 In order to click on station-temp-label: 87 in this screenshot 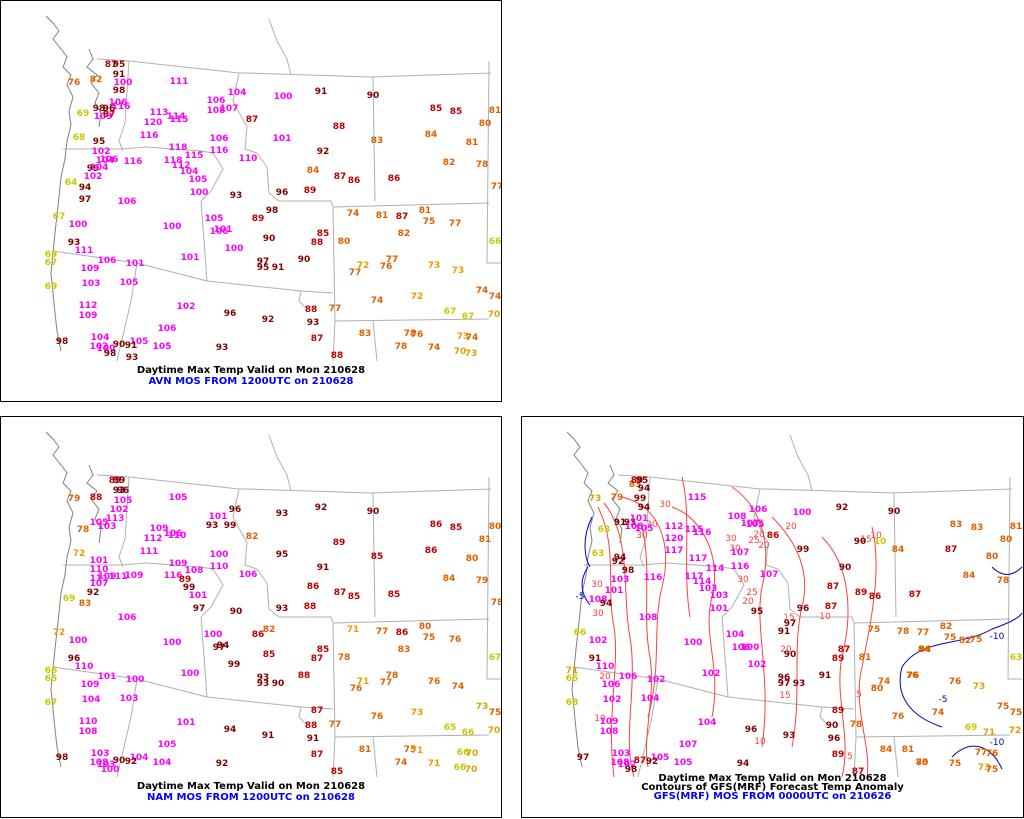, I will do `click(340, 593)`.